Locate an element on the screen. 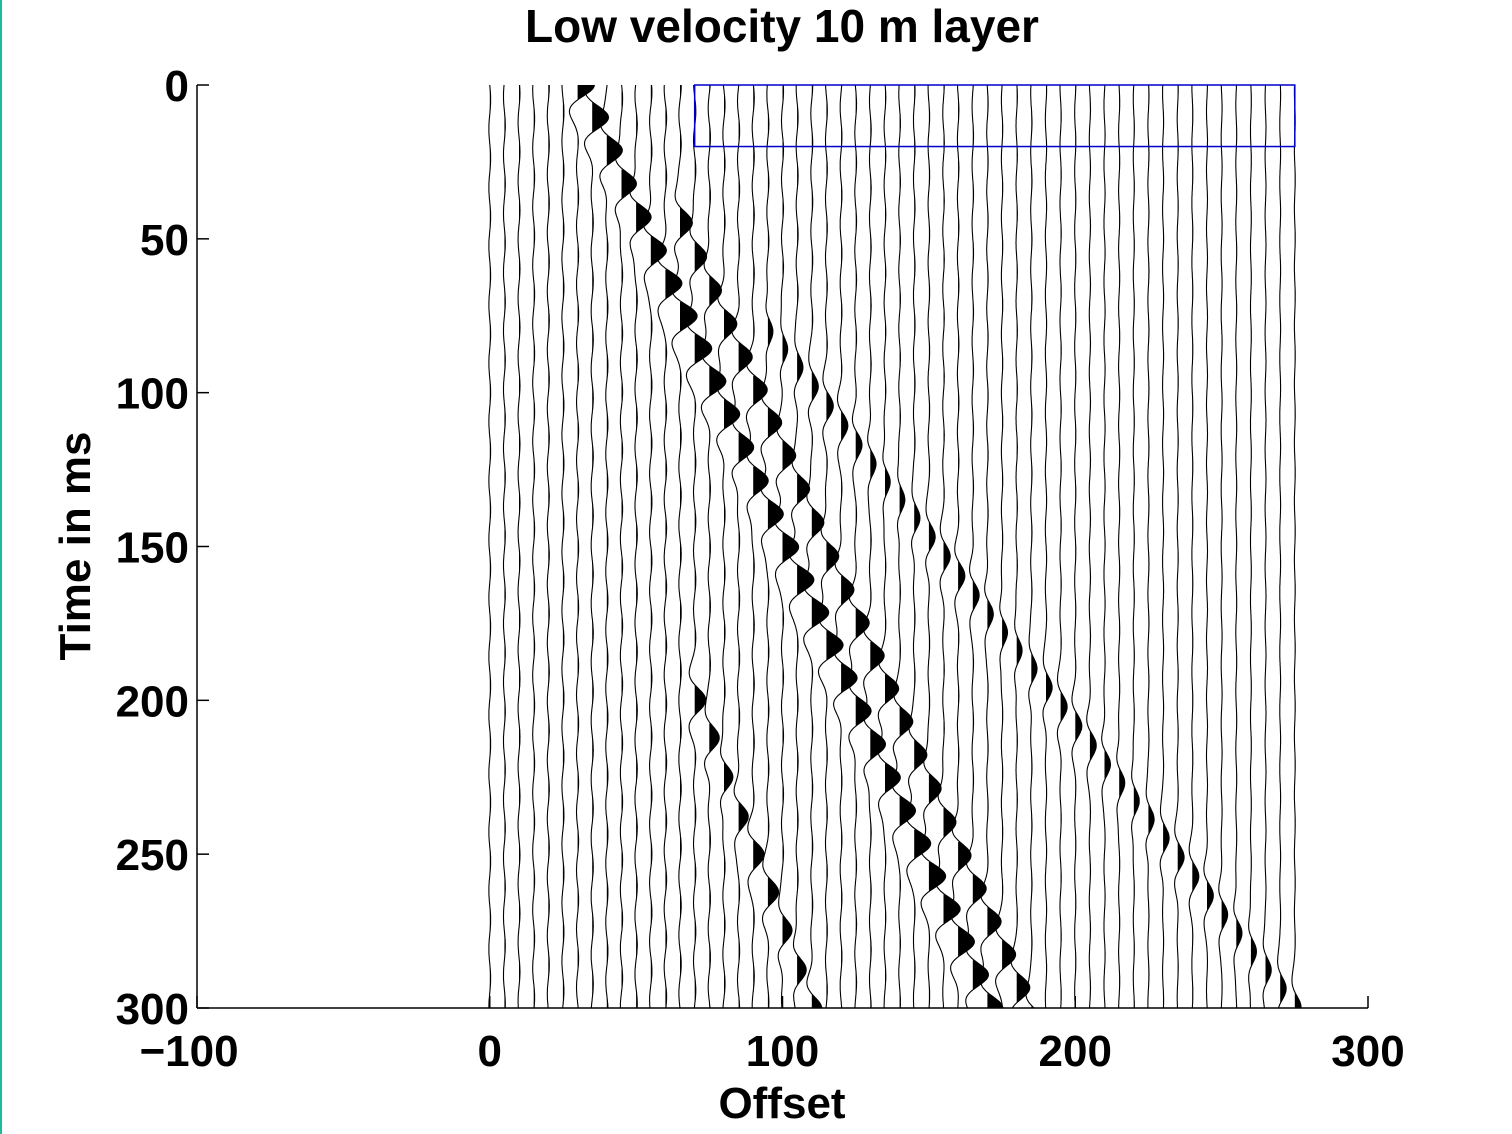 The width and height of the screenshot is (1512, 1134). y-tick-label: 150 is located at coordinates (152, 548).